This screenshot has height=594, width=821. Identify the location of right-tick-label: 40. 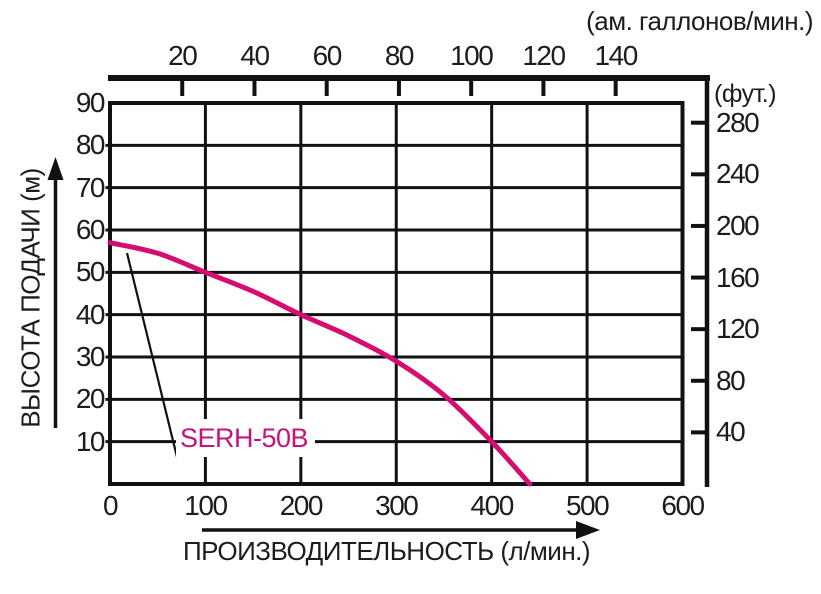
(731, 432).